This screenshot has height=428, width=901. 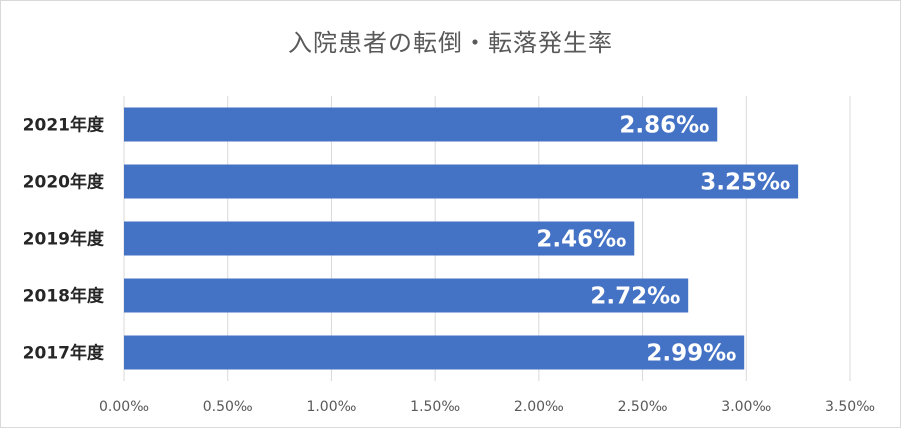 What do you see at coordinates (64, 182) in the screenshot?
I see `category-label: 2020年度` at bounding box center [64, 182].